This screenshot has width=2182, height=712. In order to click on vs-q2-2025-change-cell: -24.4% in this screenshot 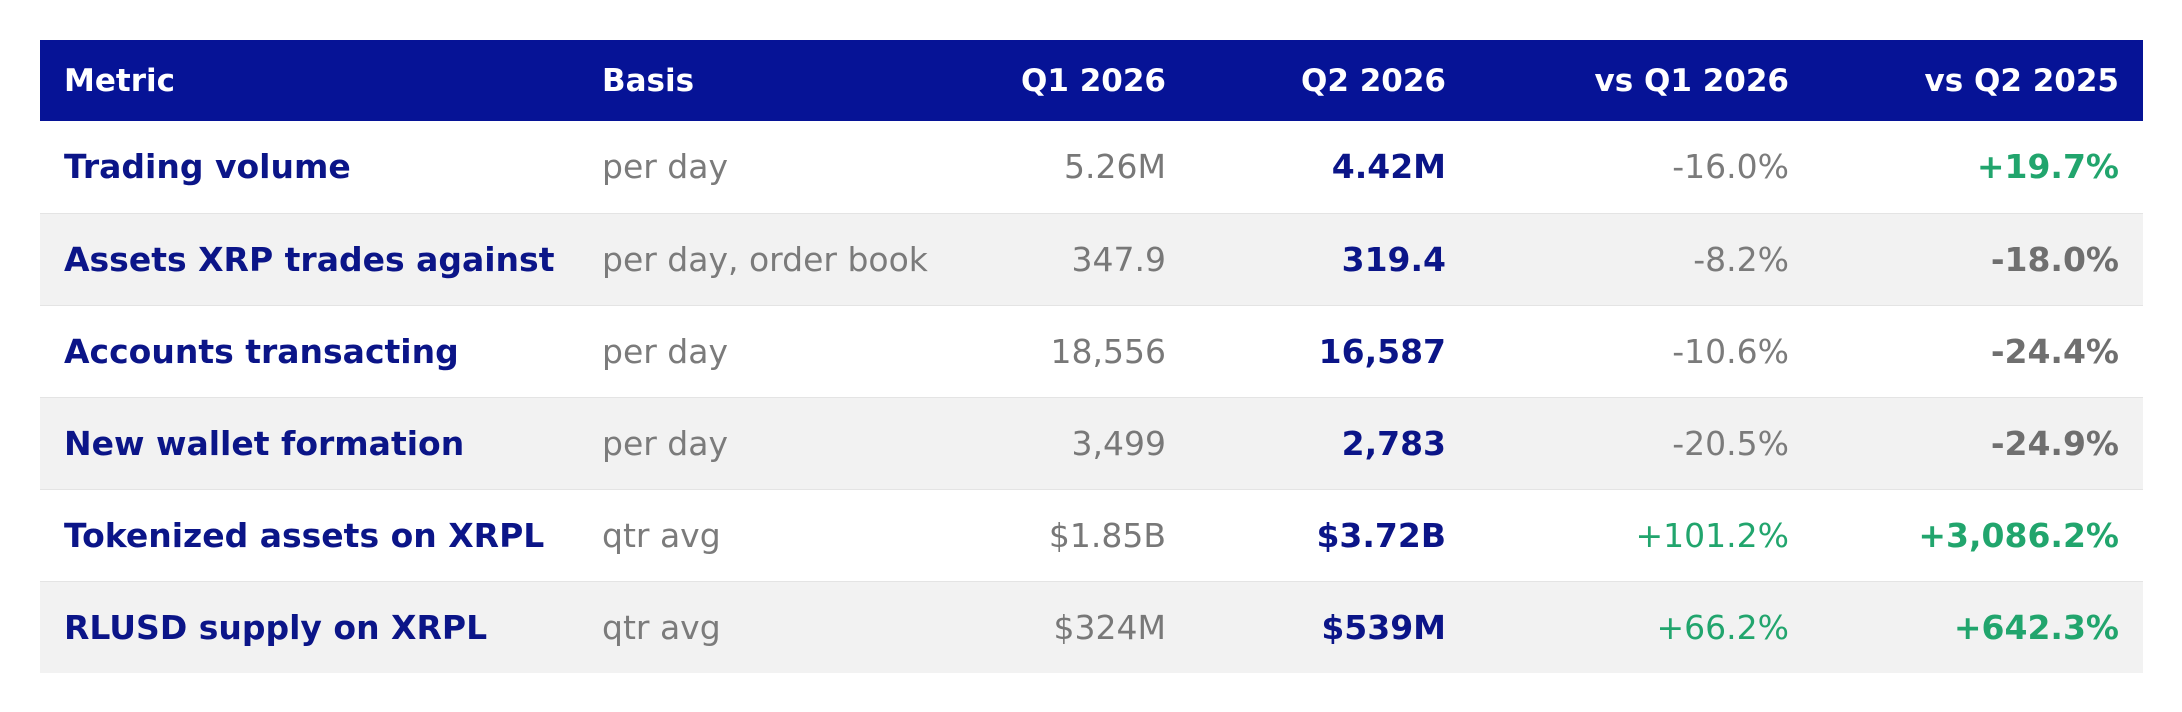, I will do `click(1978, 350)`.